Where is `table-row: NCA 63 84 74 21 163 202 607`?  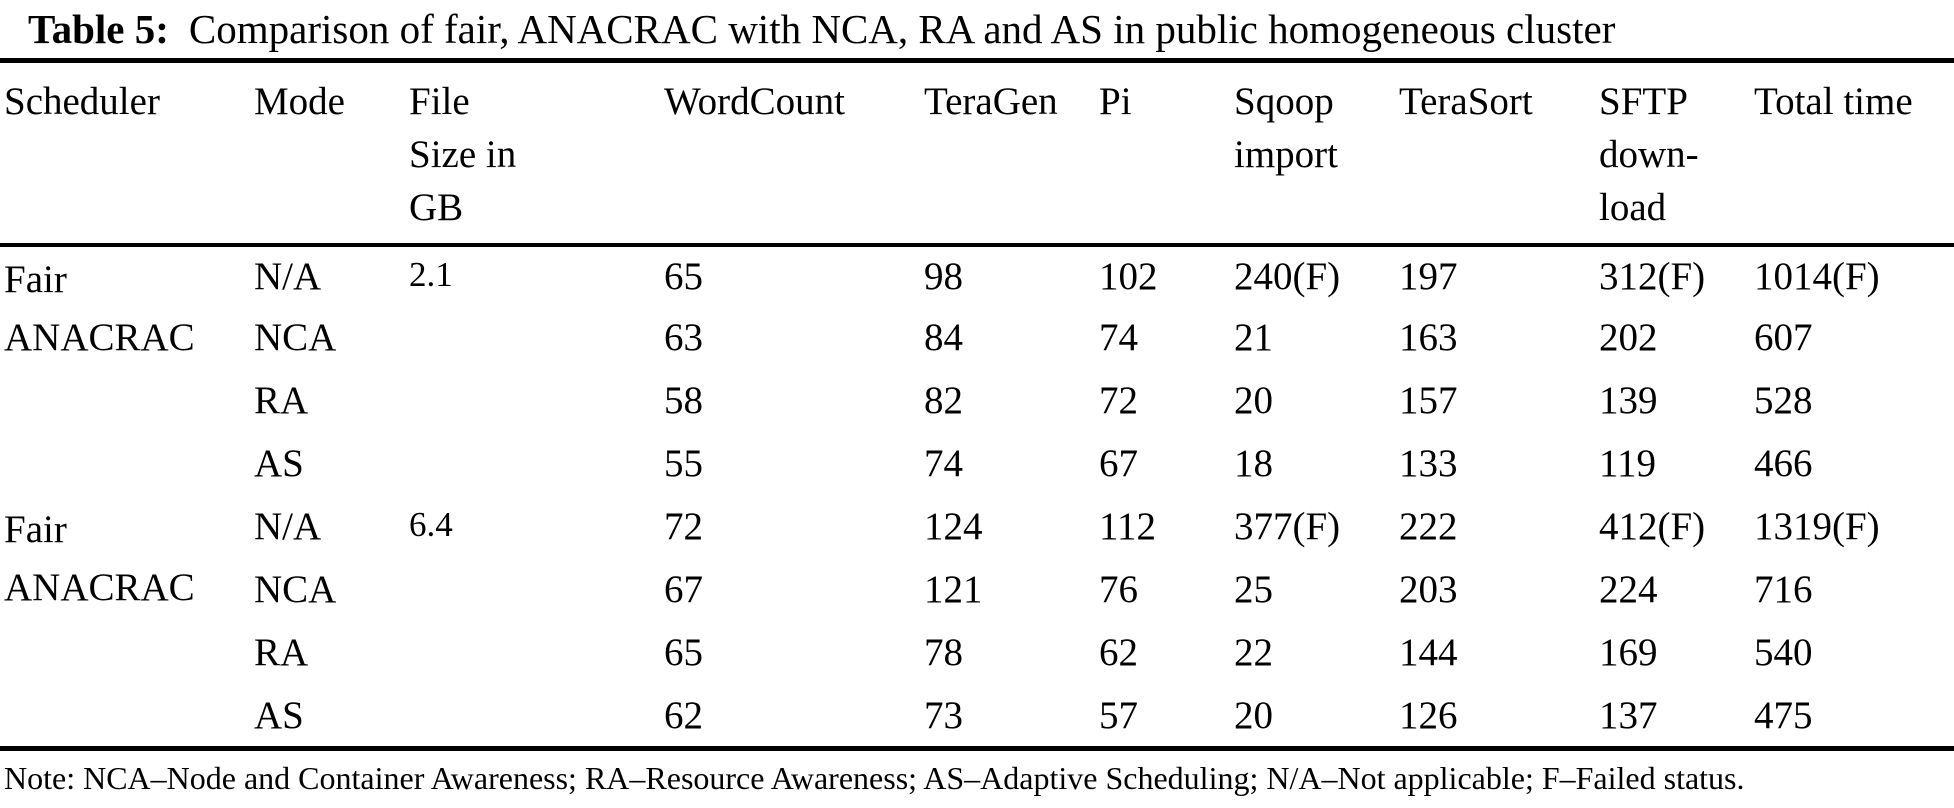 table-row: NCA 63 84 74 21 163 202 607 is located at coordinates (977, 339).